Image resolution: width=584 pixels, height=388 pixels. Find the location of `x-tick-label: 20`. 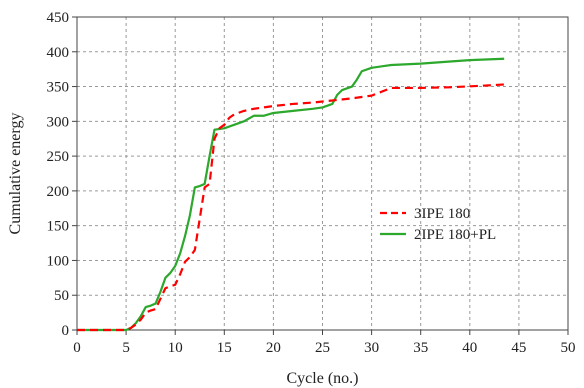

x-tick-label: 20 is located at coordinates (273, 348).